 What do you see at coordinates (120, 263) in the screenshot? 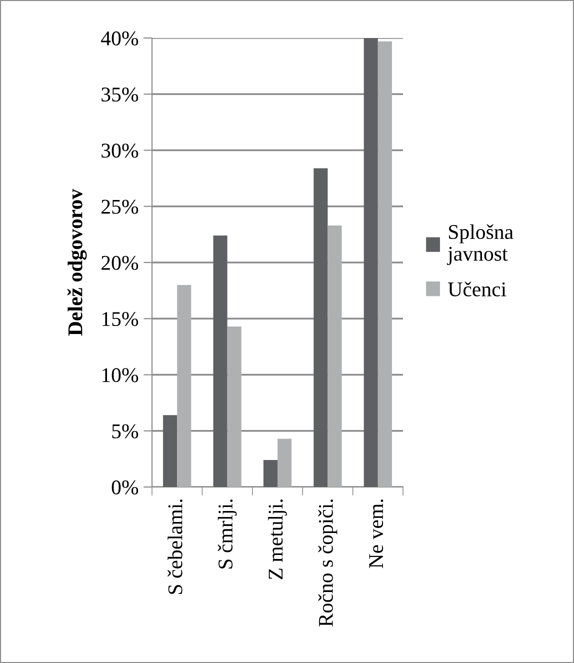
I see `y-tick-label: 20%` at bounding box center [120, 263].